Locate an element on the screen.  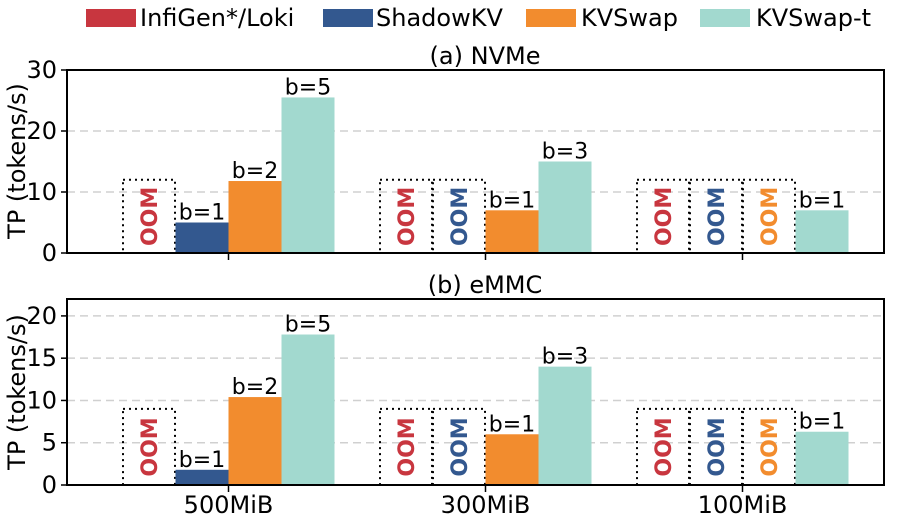
legend-swatch-kvswap is located at coordinates (551, 18).